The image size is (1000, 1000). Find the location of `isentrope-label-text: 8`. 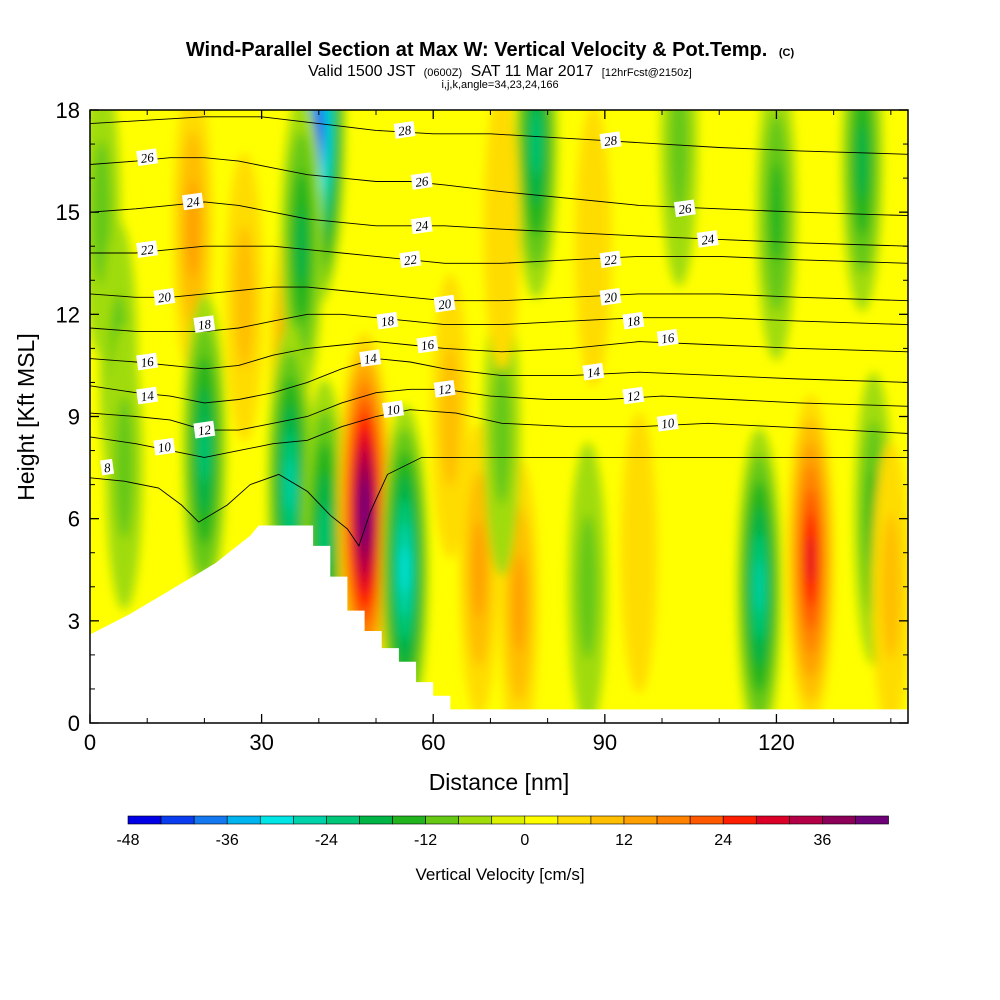

isentrope-label-text: 8 is located at coordinates (107, 468).